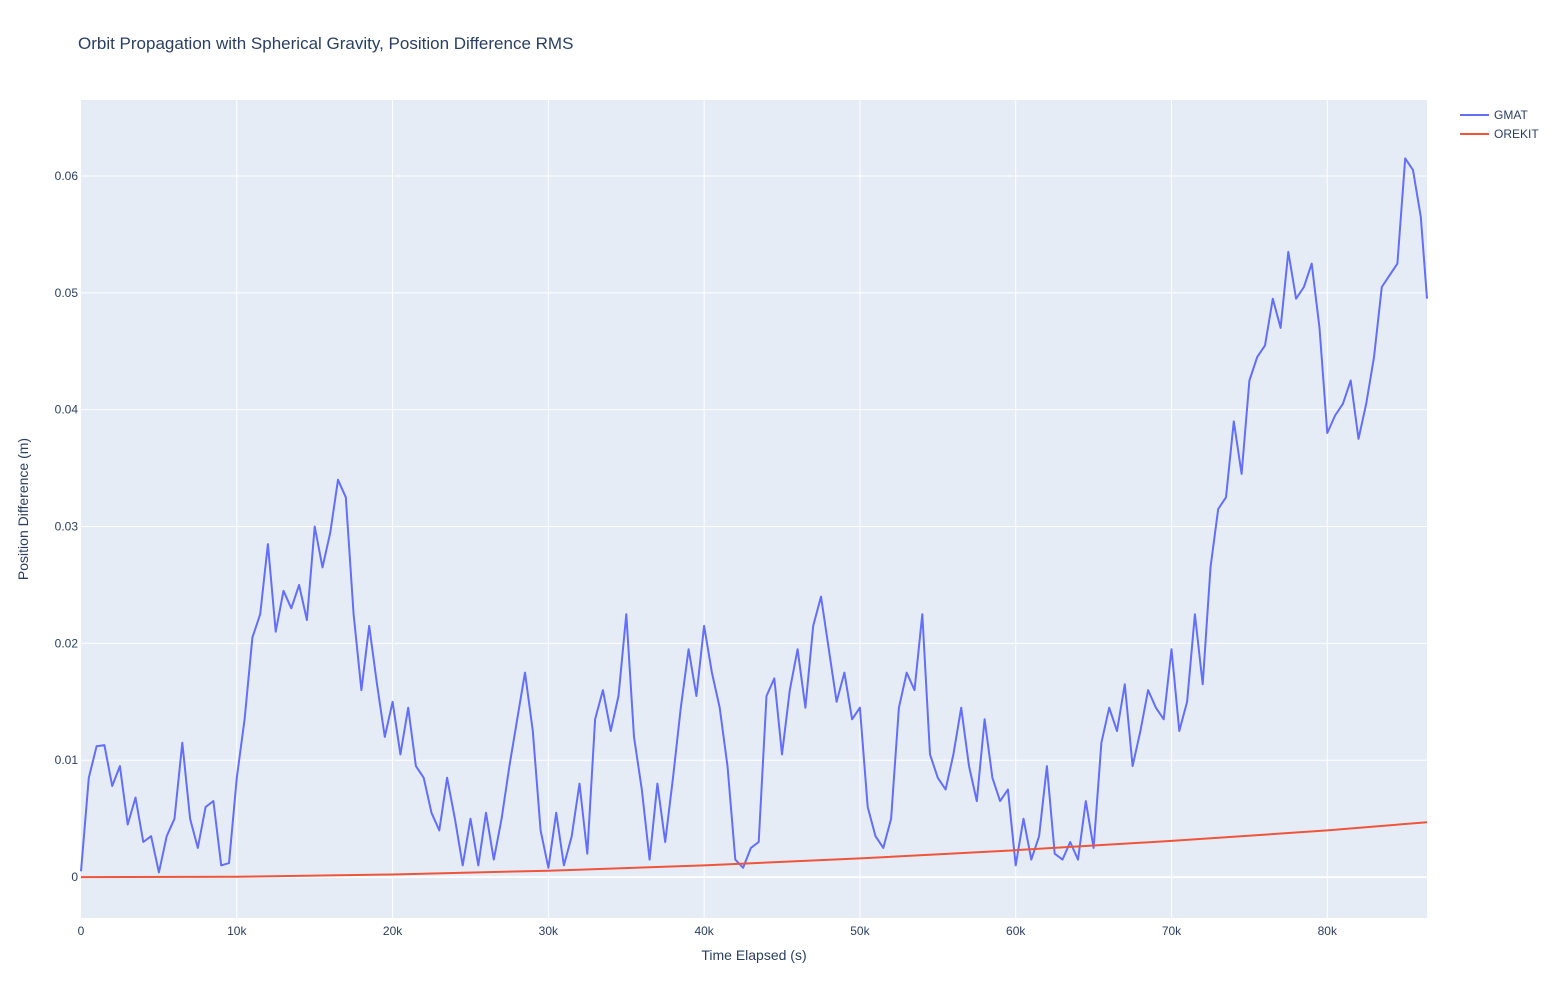  I want to click on x-axis-title: Time Elapsed (s), so click(753, 955).